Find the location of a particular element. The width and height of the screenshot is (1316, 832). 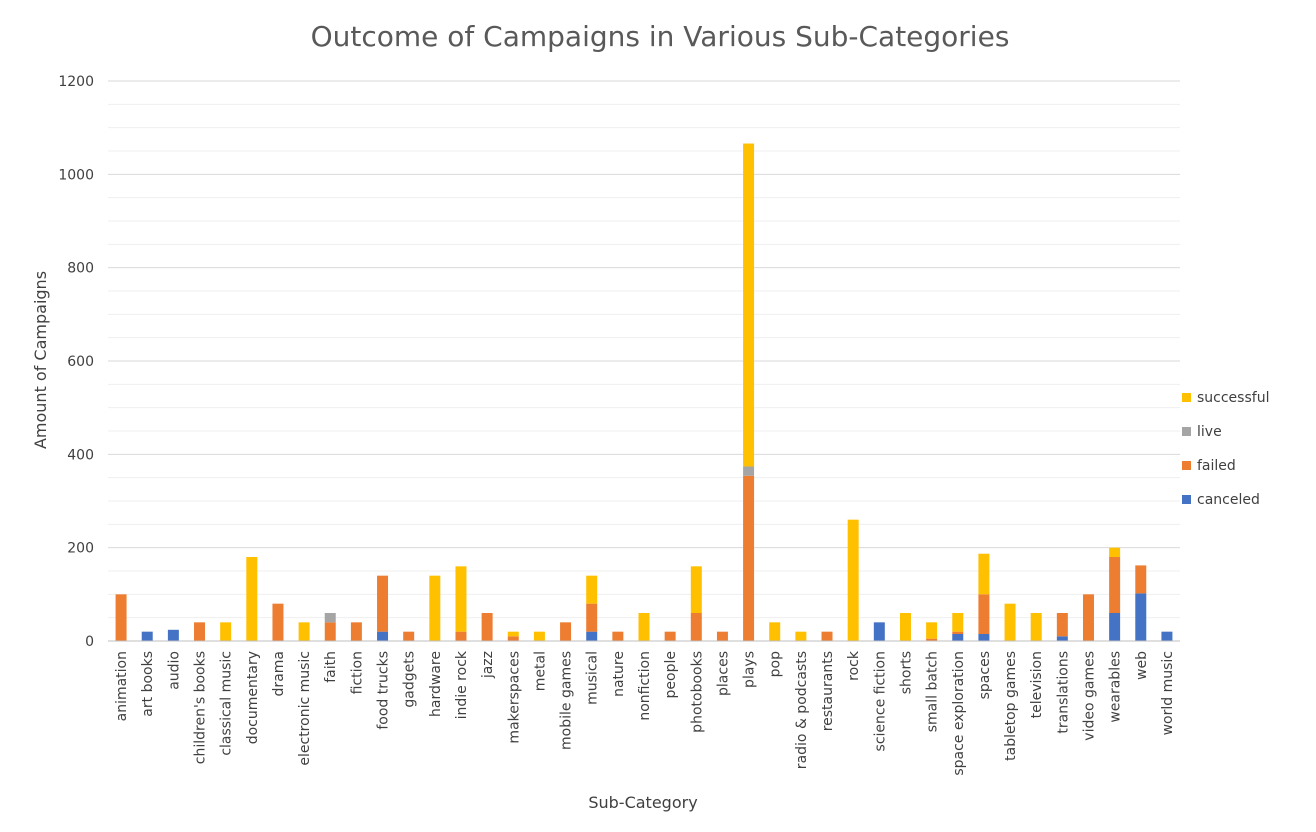

x-category-label: science fiction is located at coordinates (880, 701).